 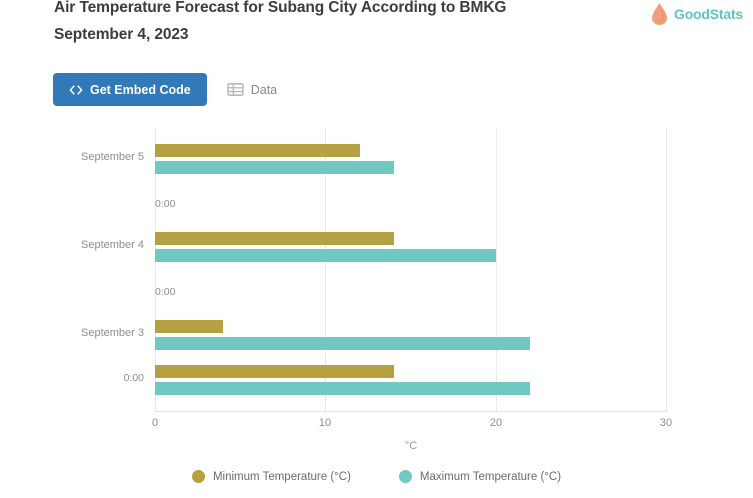 What do you see at coordinates (155, 423) in the screenshot?
I see `x-axis-tick: 0` at bounding box center [155, 423].